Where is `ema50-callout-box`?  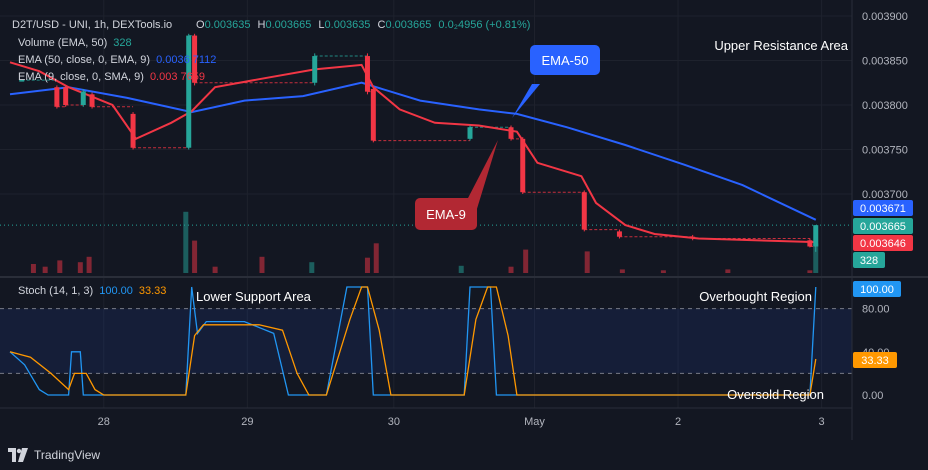
ema50-callout-box is located at coordinates (565, 60).